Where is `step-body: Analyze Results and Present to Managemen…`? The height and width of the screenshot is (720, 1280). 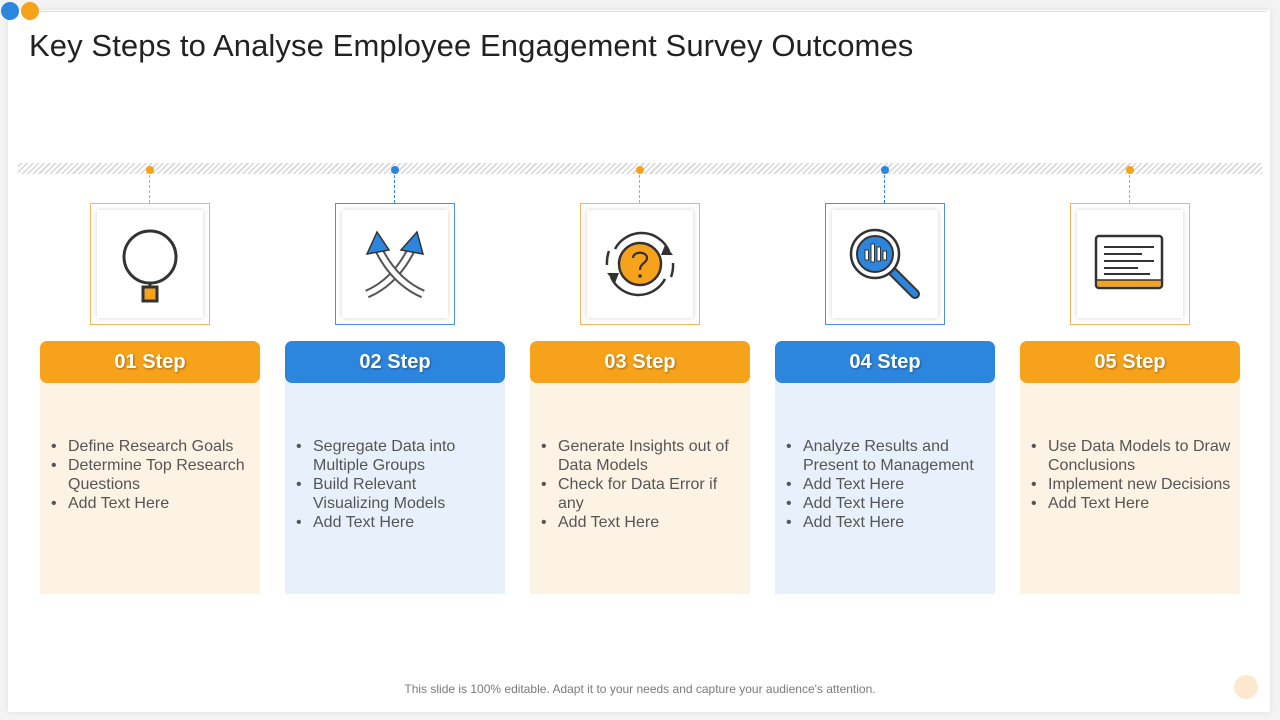
step-body: Analyze Results and Present to Managemen… is located at coordinates (885, 486).